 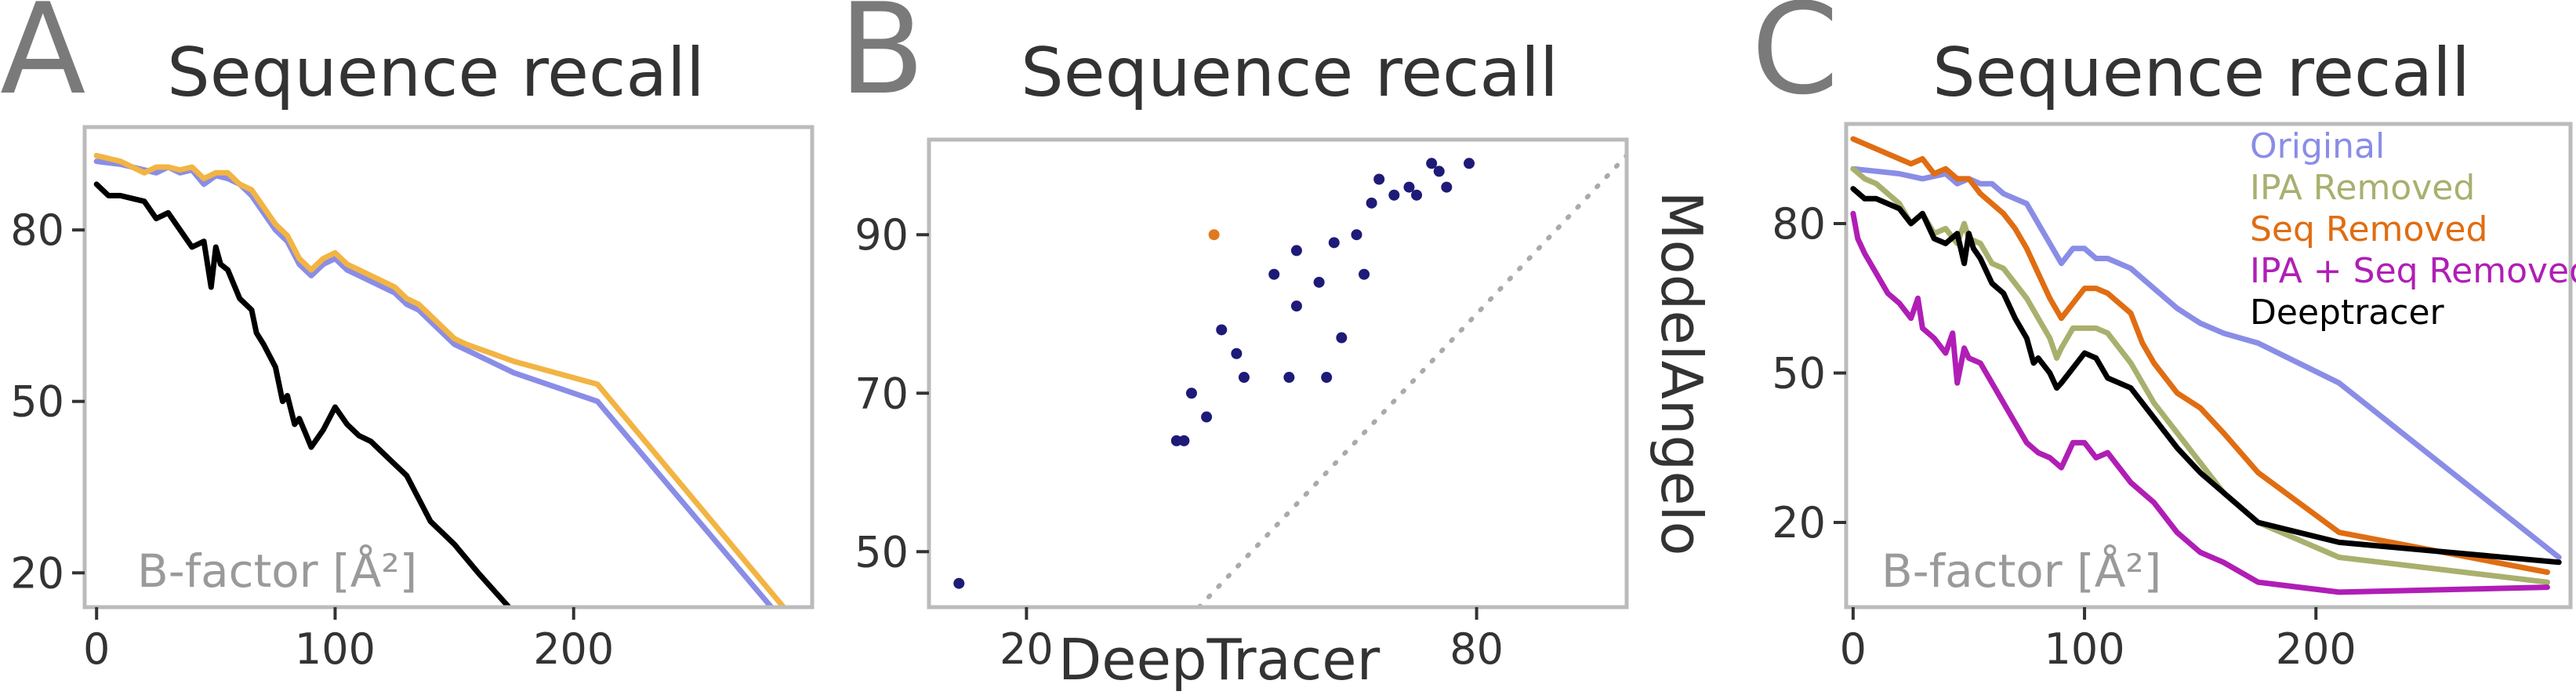 I want to click on legend-entry-original: Original, so click(x=2318, y=146).